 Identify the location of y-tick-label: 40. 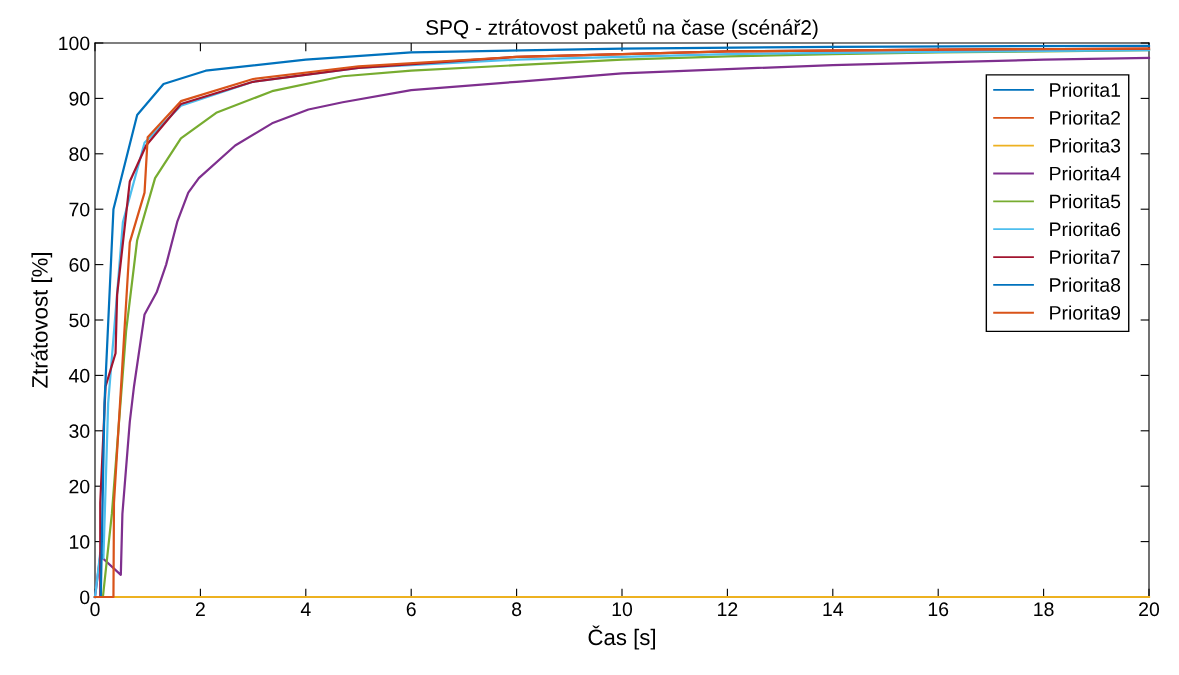
(79, 375).